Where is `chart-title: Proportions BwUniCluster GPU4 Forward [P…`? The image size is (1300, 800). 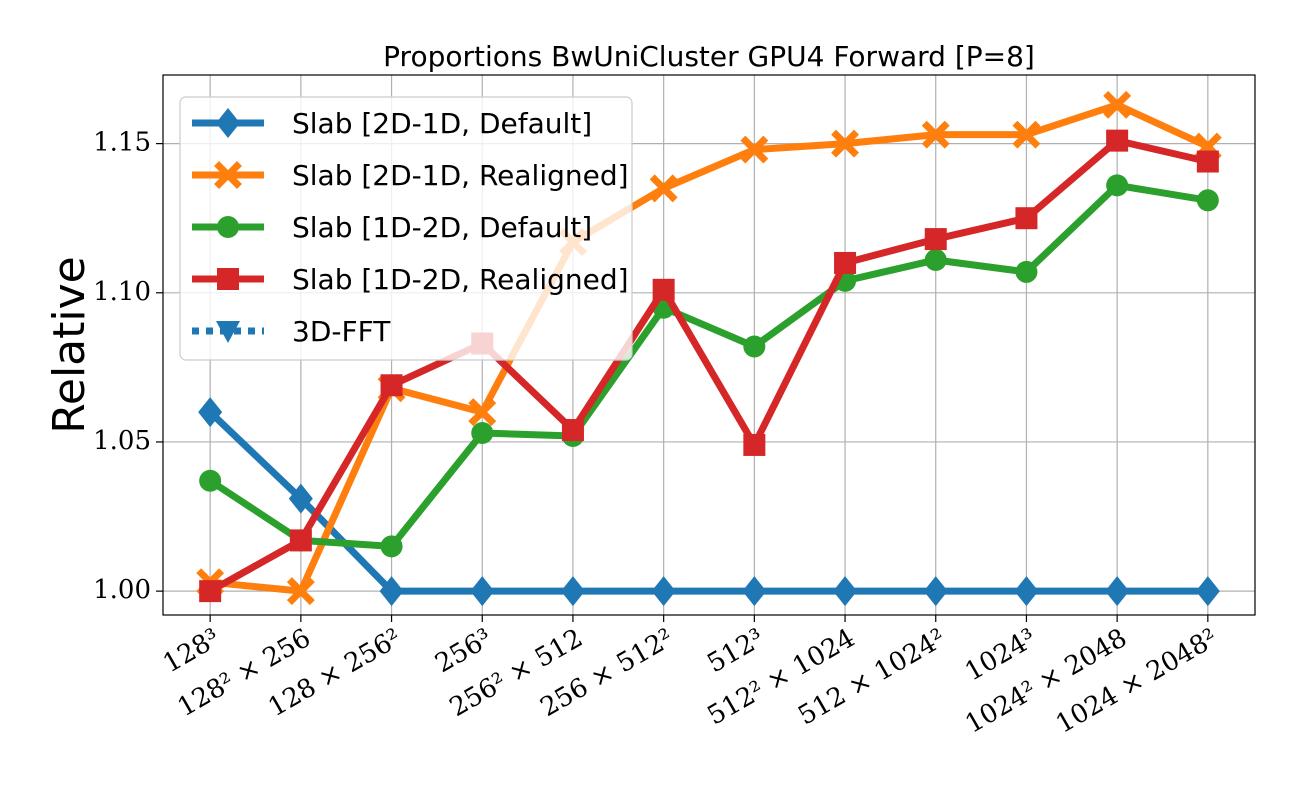 chart-title: Proportions BwUniCluster GPU4 Forward [P… is located at coordinates (709, 56).